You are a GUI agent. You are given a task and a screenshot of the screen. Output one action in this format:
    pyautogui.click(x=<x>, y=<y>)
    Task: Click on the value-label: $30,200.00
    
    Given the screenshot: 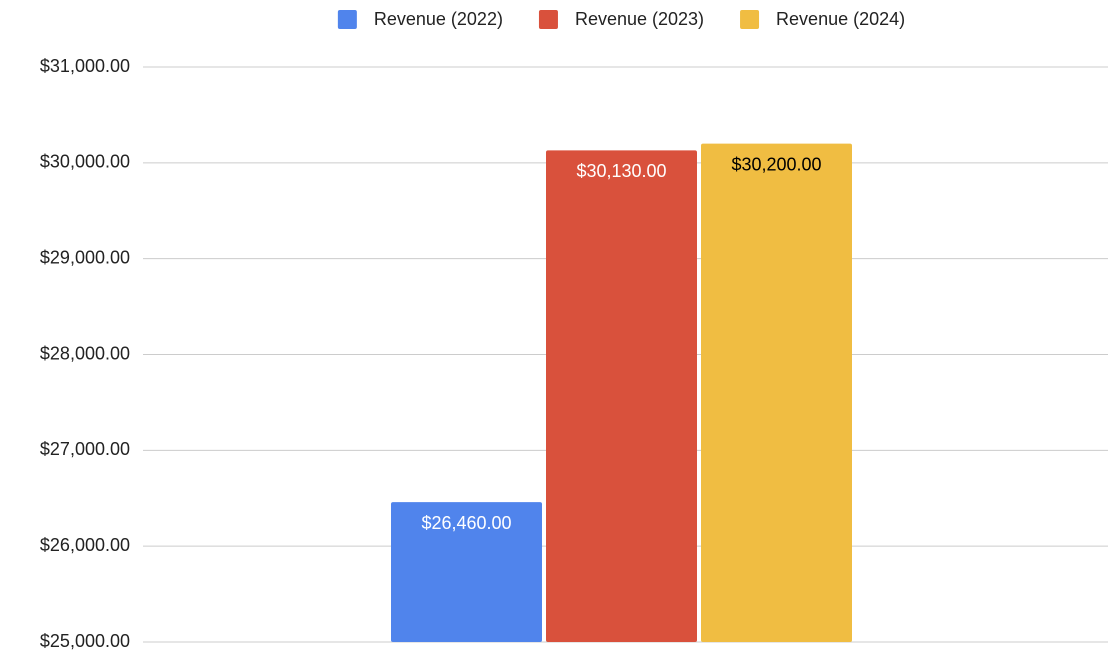 What is the action you would take?
    pyautogui.click(x=776, y=164)
    